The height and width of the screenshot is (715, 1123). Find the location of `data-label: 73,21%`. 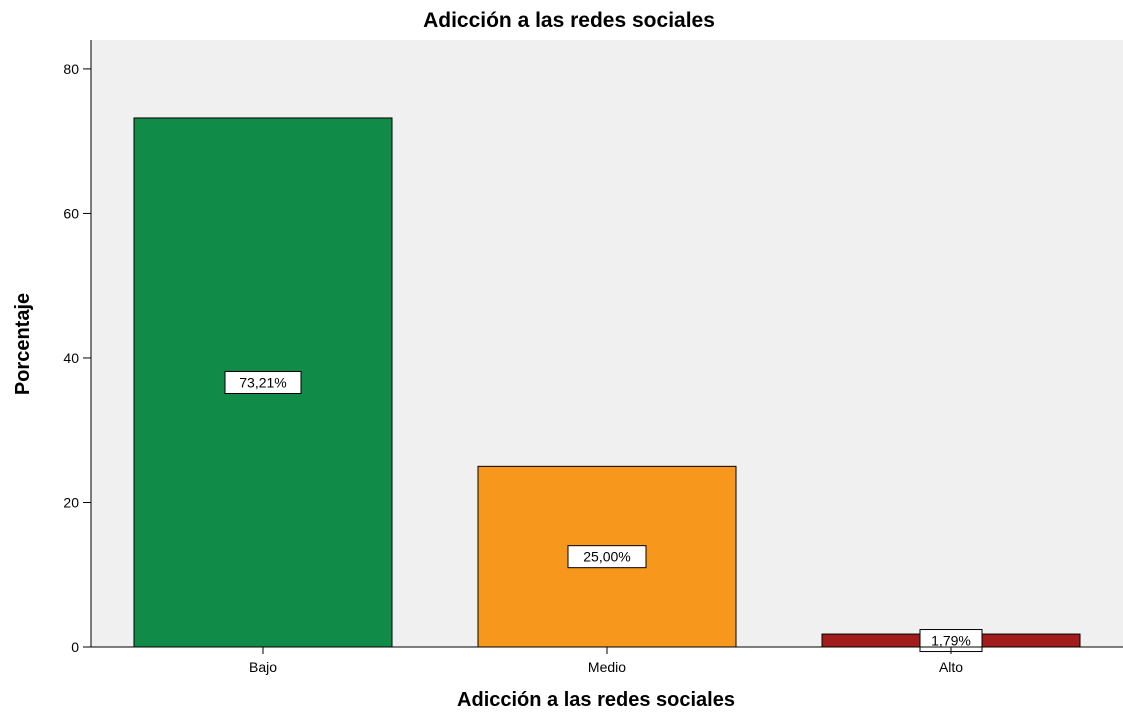

data-label: 73,21% is located at coordinates (262, 382).